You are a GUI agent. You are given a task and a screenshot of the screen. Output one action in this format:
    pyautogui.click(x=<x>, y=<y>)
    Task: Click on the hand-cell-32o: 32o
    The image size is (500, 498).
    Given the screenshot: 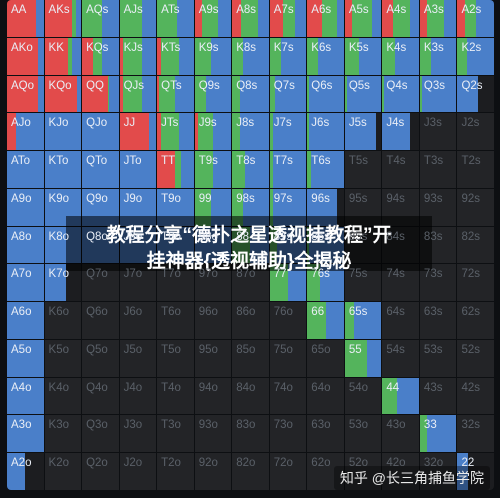 What is the action you would take?
    pyautogui.click(x=438, y=471)
    